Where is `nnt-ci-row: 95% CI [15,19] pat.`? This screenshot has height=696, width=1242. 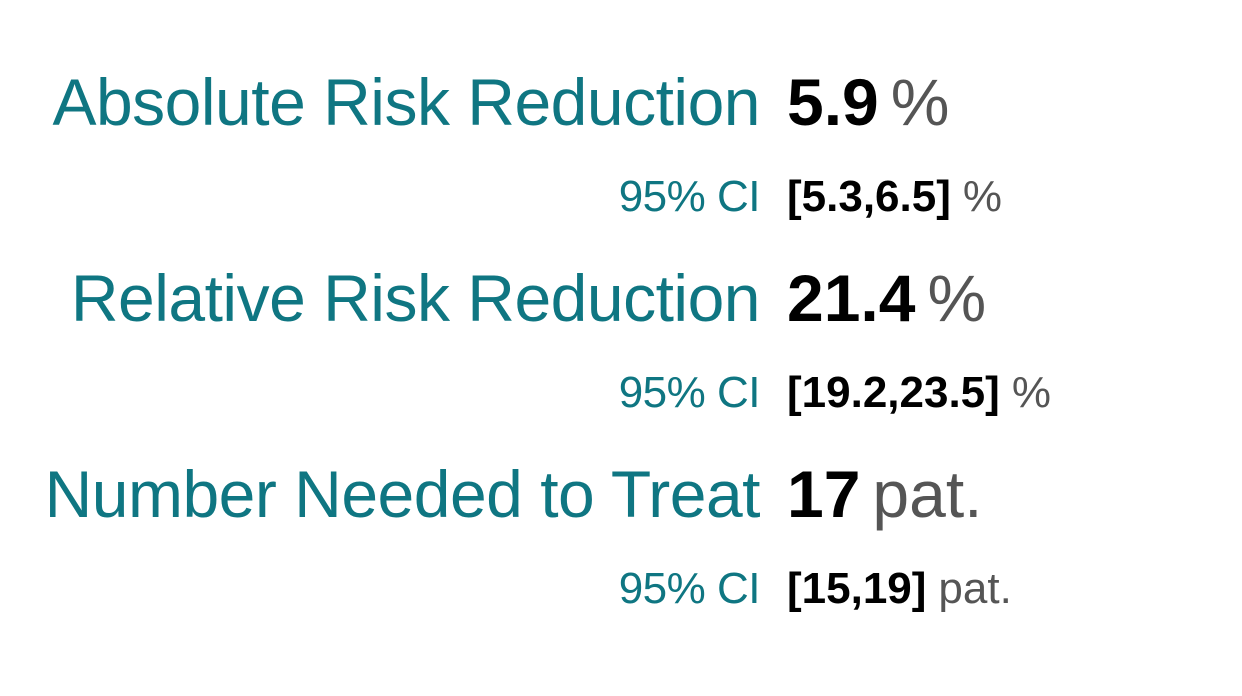
nnt-ci-row: 95% CI [15,19] pat. is located at coordinates (621, 592).